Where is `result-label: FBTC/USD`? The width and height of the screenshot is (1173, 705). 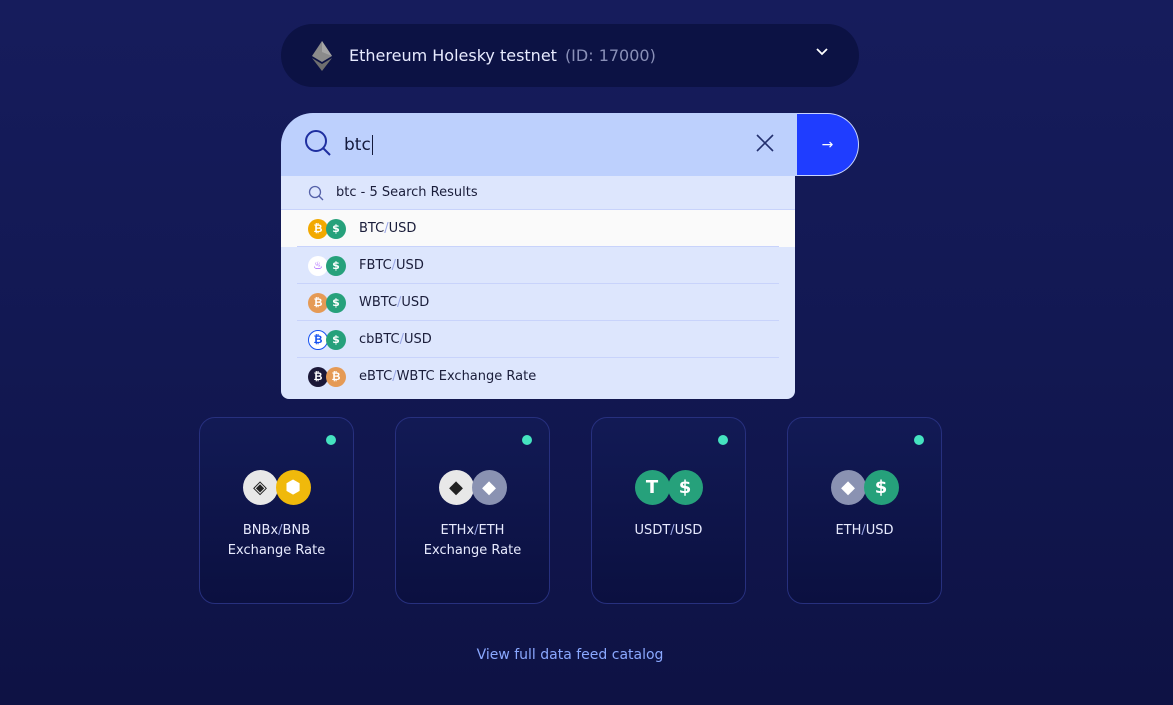
result-label: FBTC/USD is located at coordinates (391, 265).